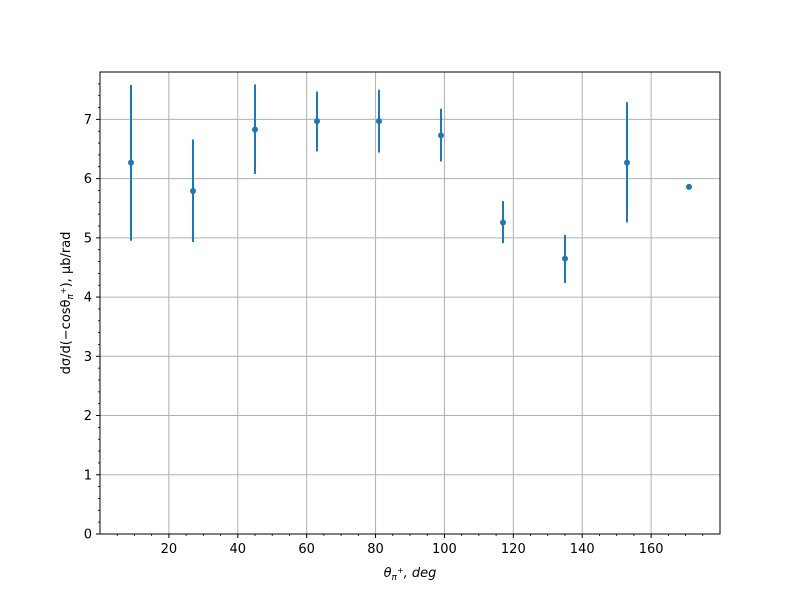 The image size is (800, 600). Describe the element at coordinates (513, 549) in the screenshot. I see `x-tick-label: 120` at that location.